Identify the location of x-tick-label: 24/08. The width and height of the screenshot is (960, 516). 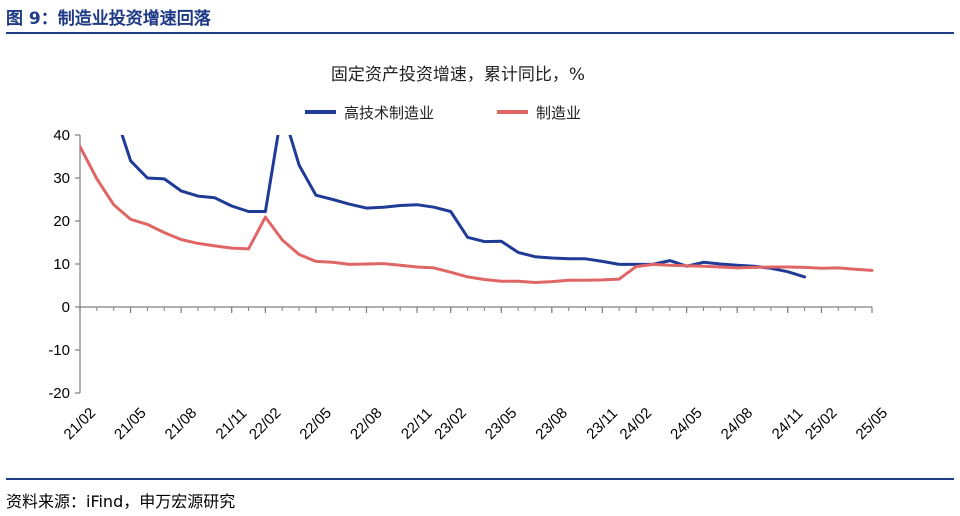
(737, 424).